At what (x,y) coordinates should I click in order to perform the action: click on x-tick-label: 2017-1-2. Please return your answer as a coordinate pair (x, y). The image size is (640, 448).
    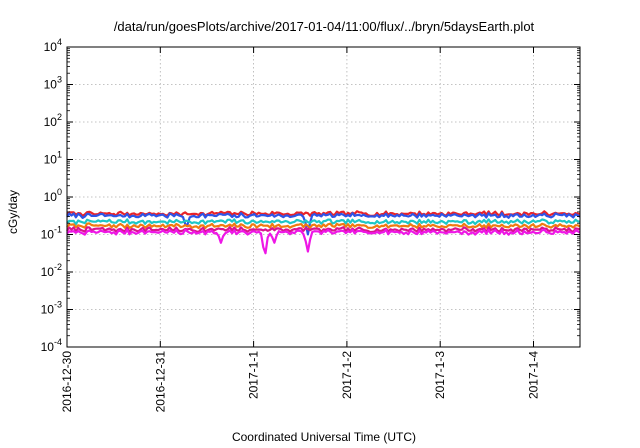
    Looking at the image, I should click on (347, 375).